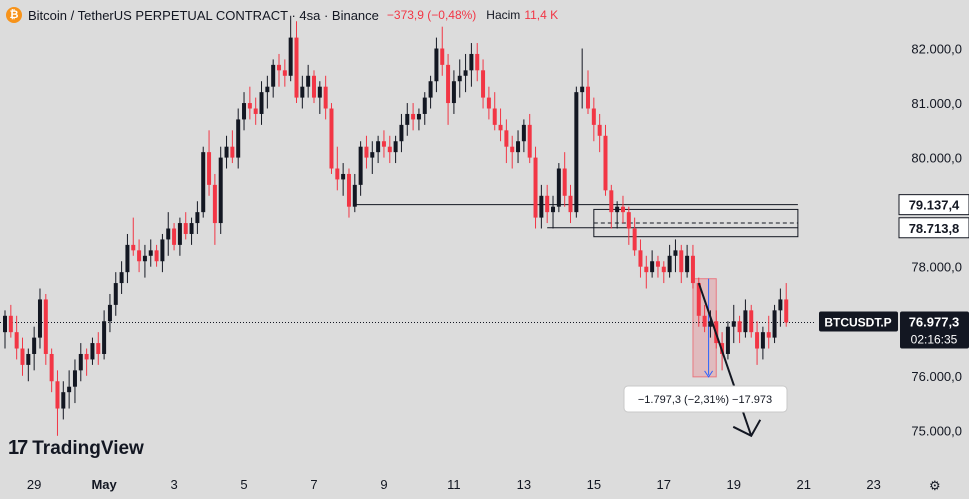  I want to click on tradingview-logo: 17 TradingView, so click(76, 448).